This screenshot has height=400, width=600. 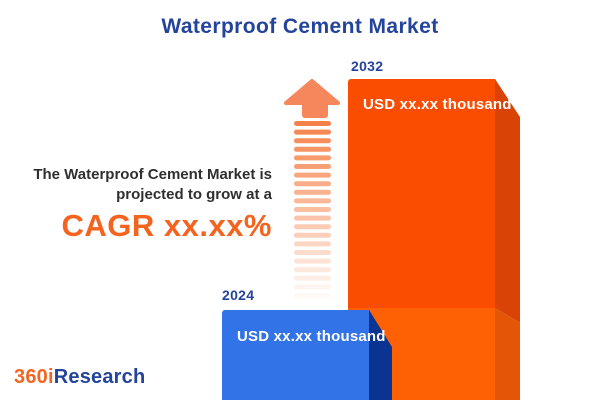 I want to click on bar-2024-year-label: 2024, so click(x=238, y=295).